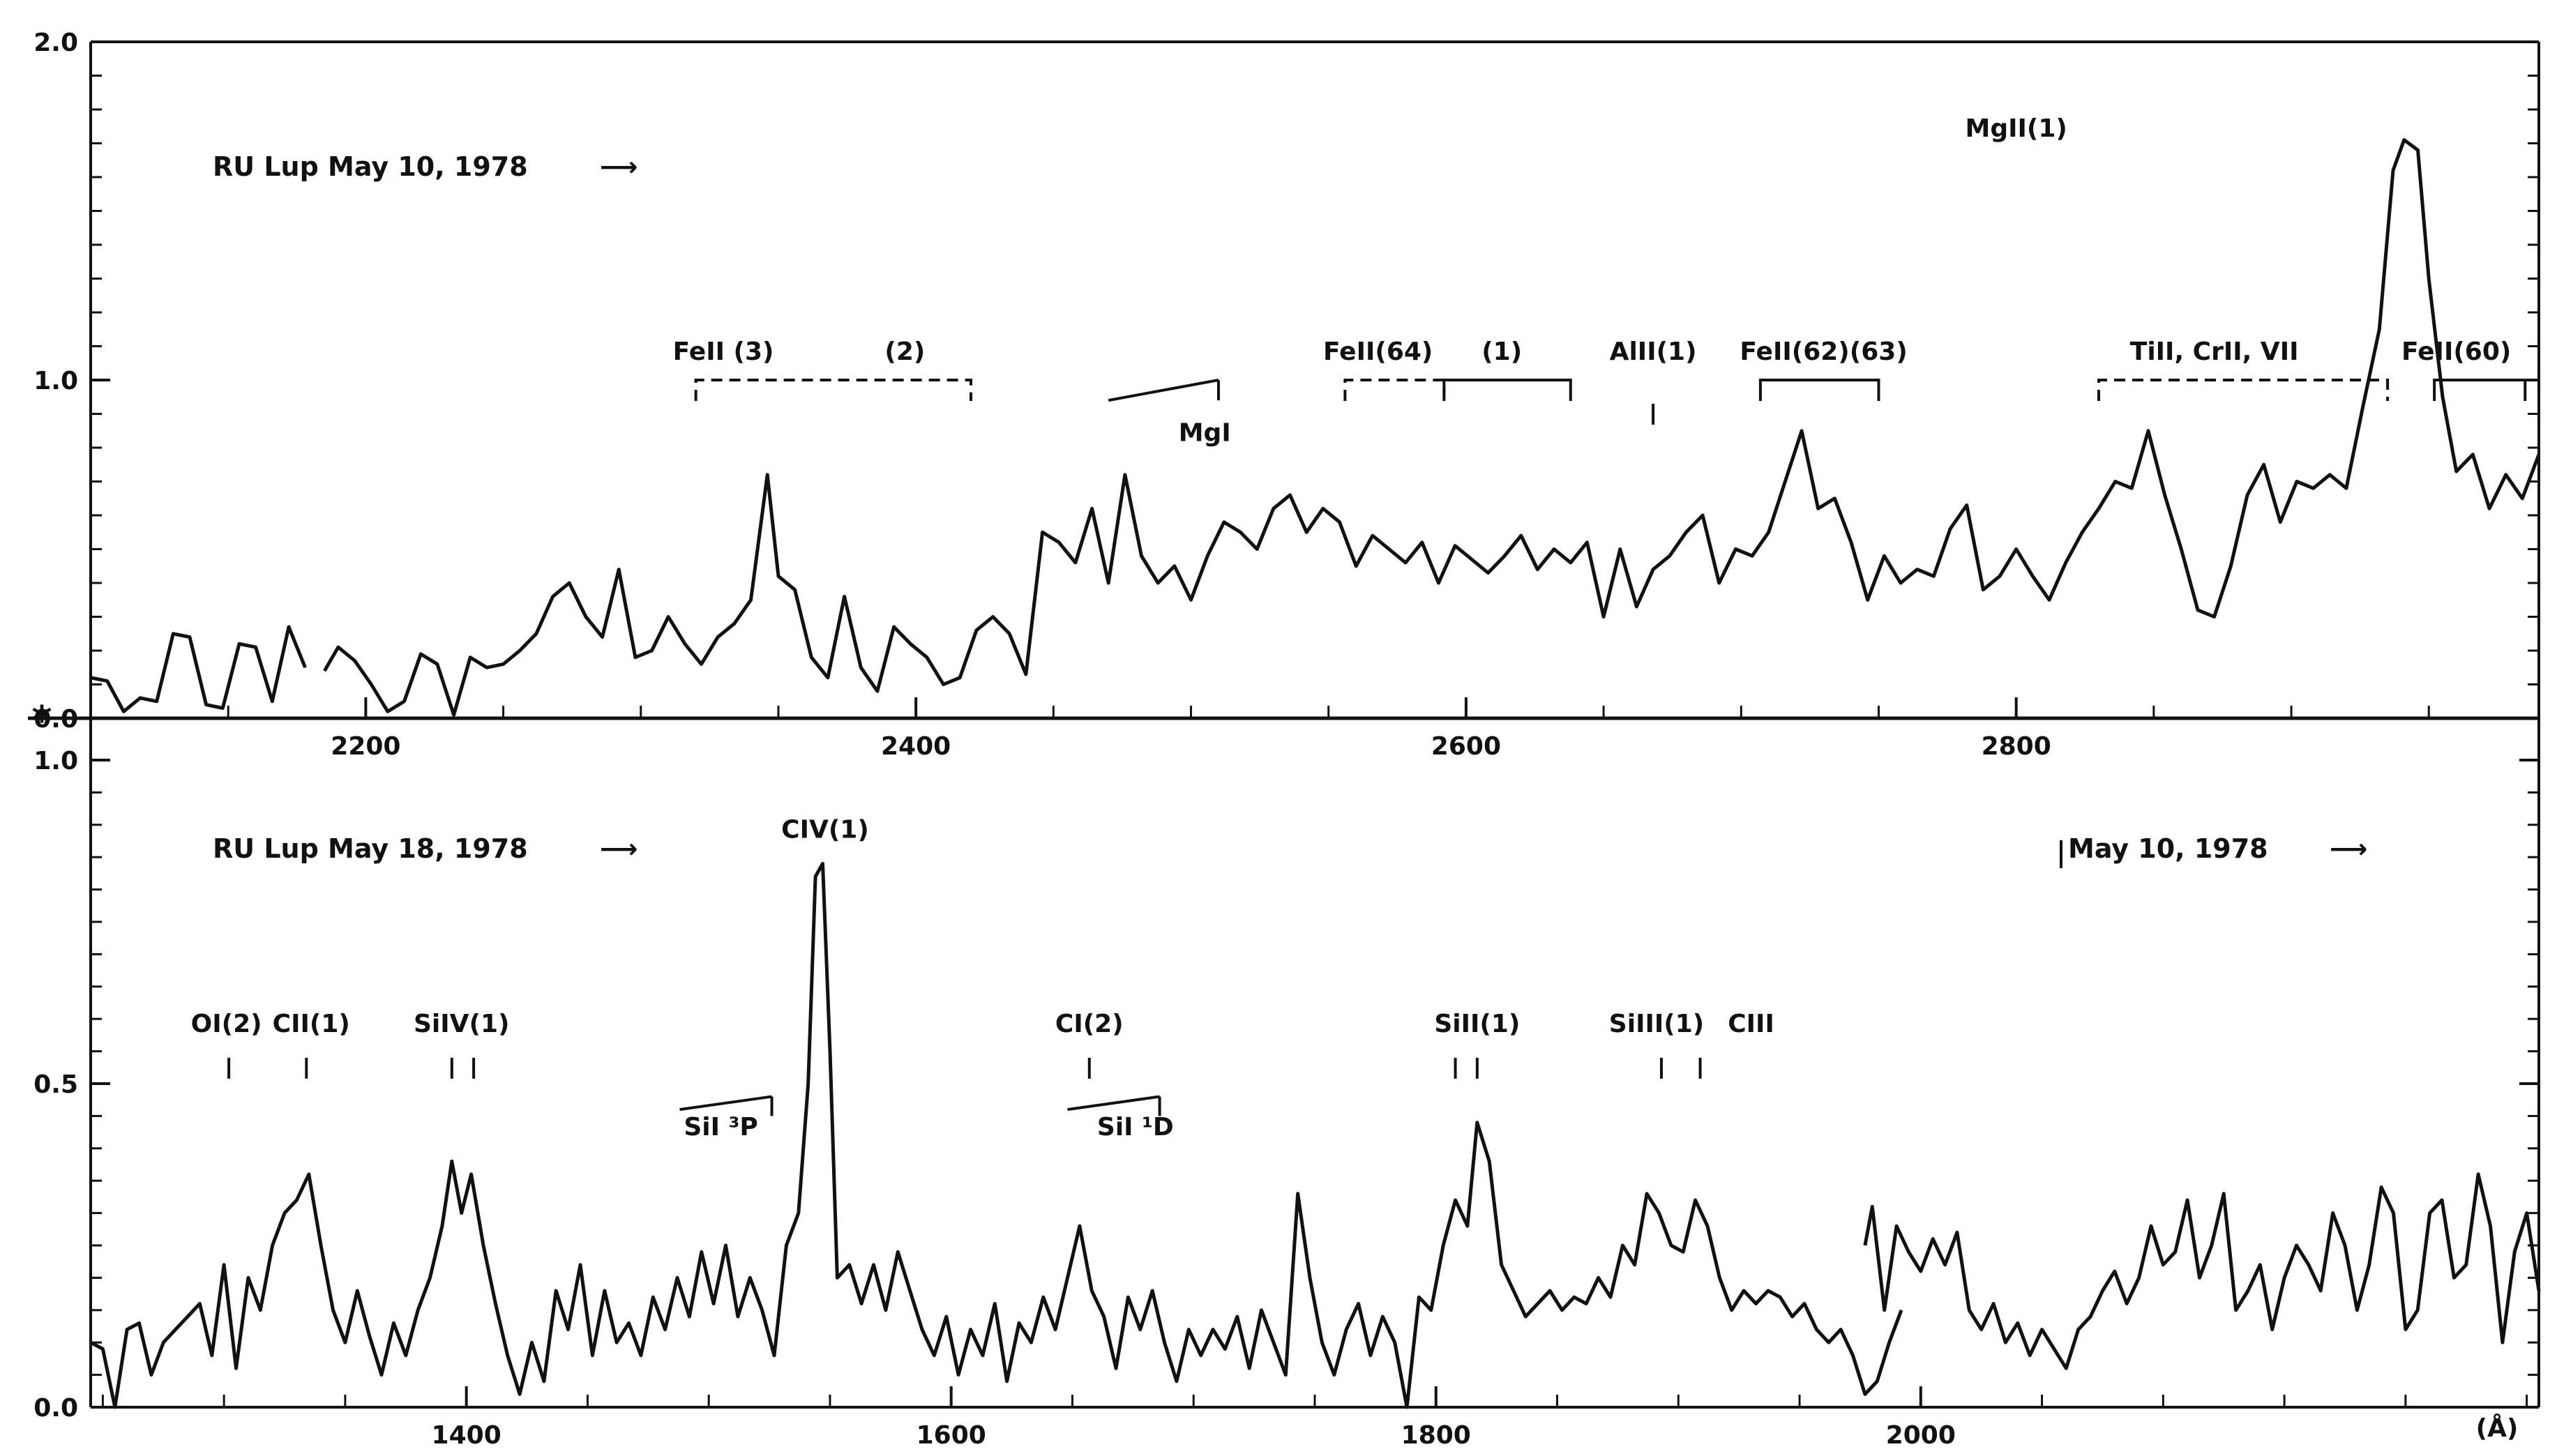 This screenshot has width=2557, height=1456. Describe the element at coordinates (2016, 746) in the screenshot. I see `top-x-tick-label: 2800` at that location.